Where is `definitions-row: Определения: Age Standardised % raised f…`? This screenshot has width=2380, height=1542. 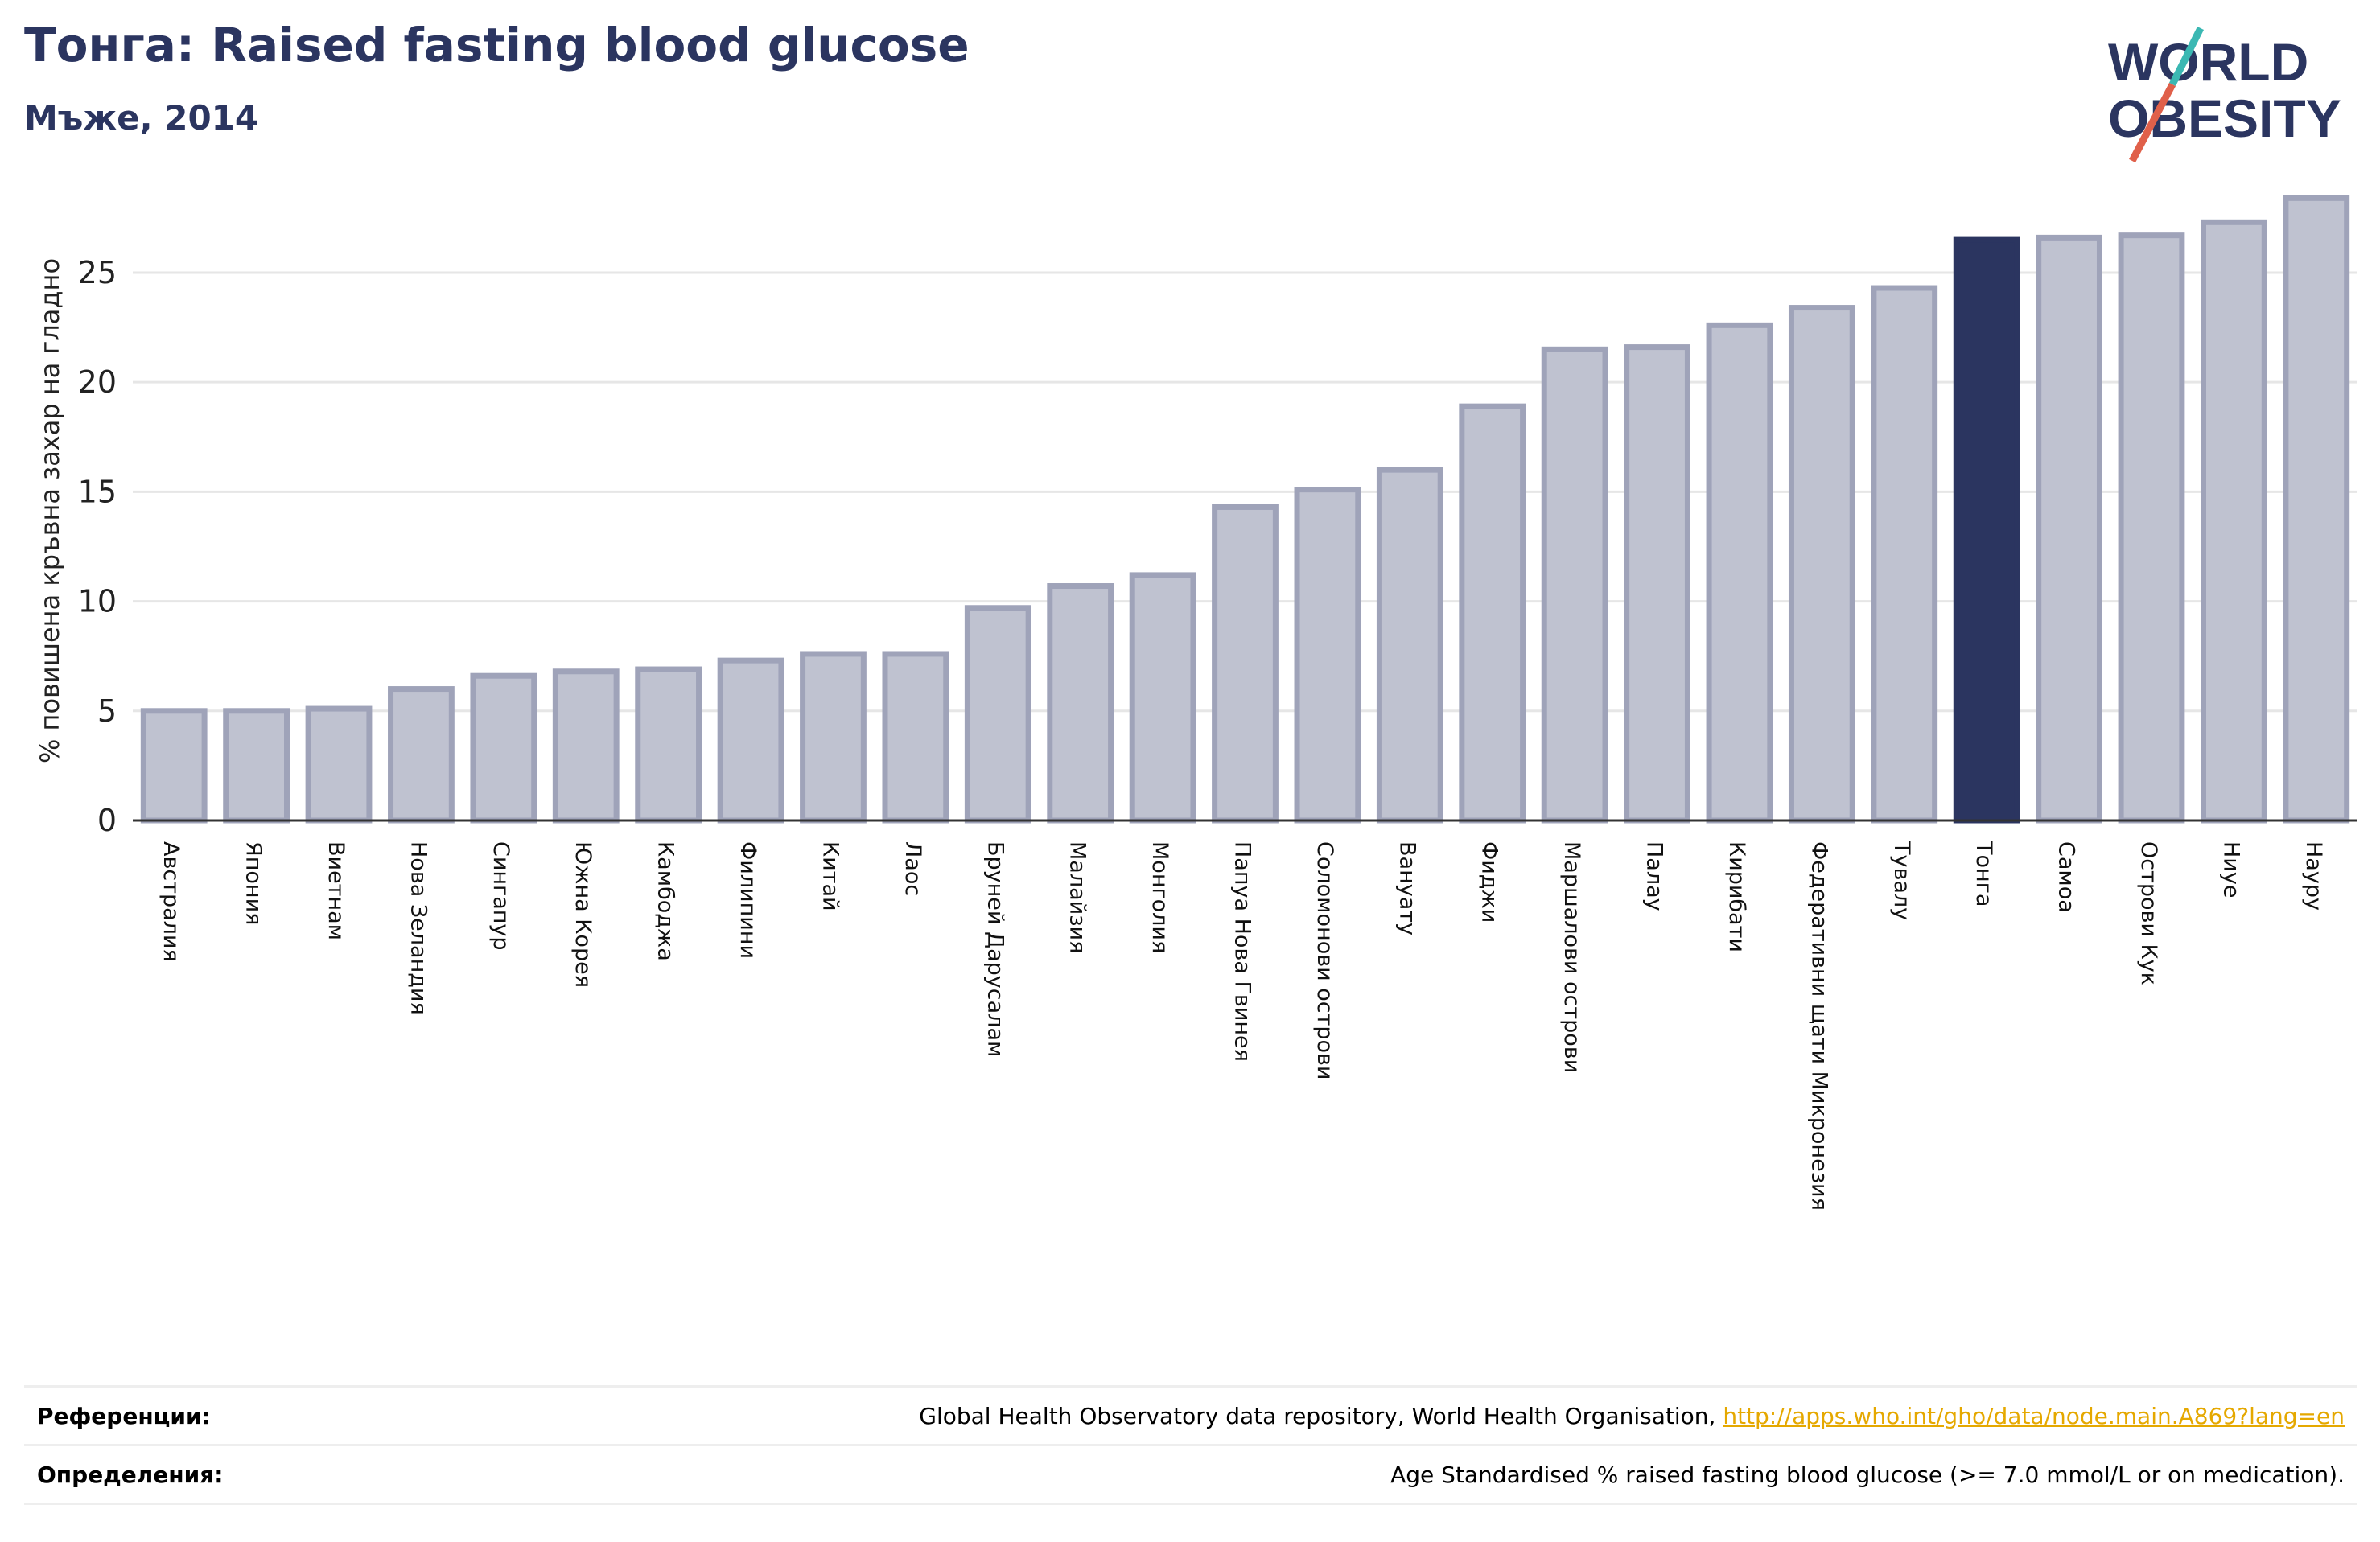 definitions-row: Определения: Age Standardised % raised f… is located at coordinates (1190, 1474).